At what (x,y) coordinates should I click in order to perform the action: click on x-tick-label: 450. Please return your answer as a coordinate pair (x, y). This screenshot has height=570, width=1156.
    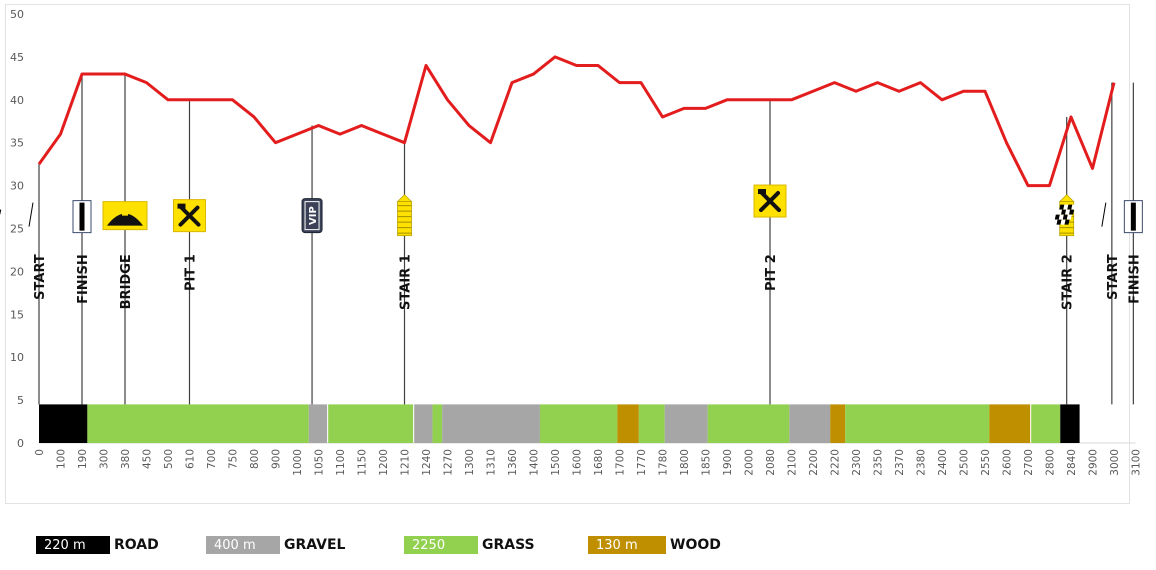
    Looking at the image, I should click on (148, 459).